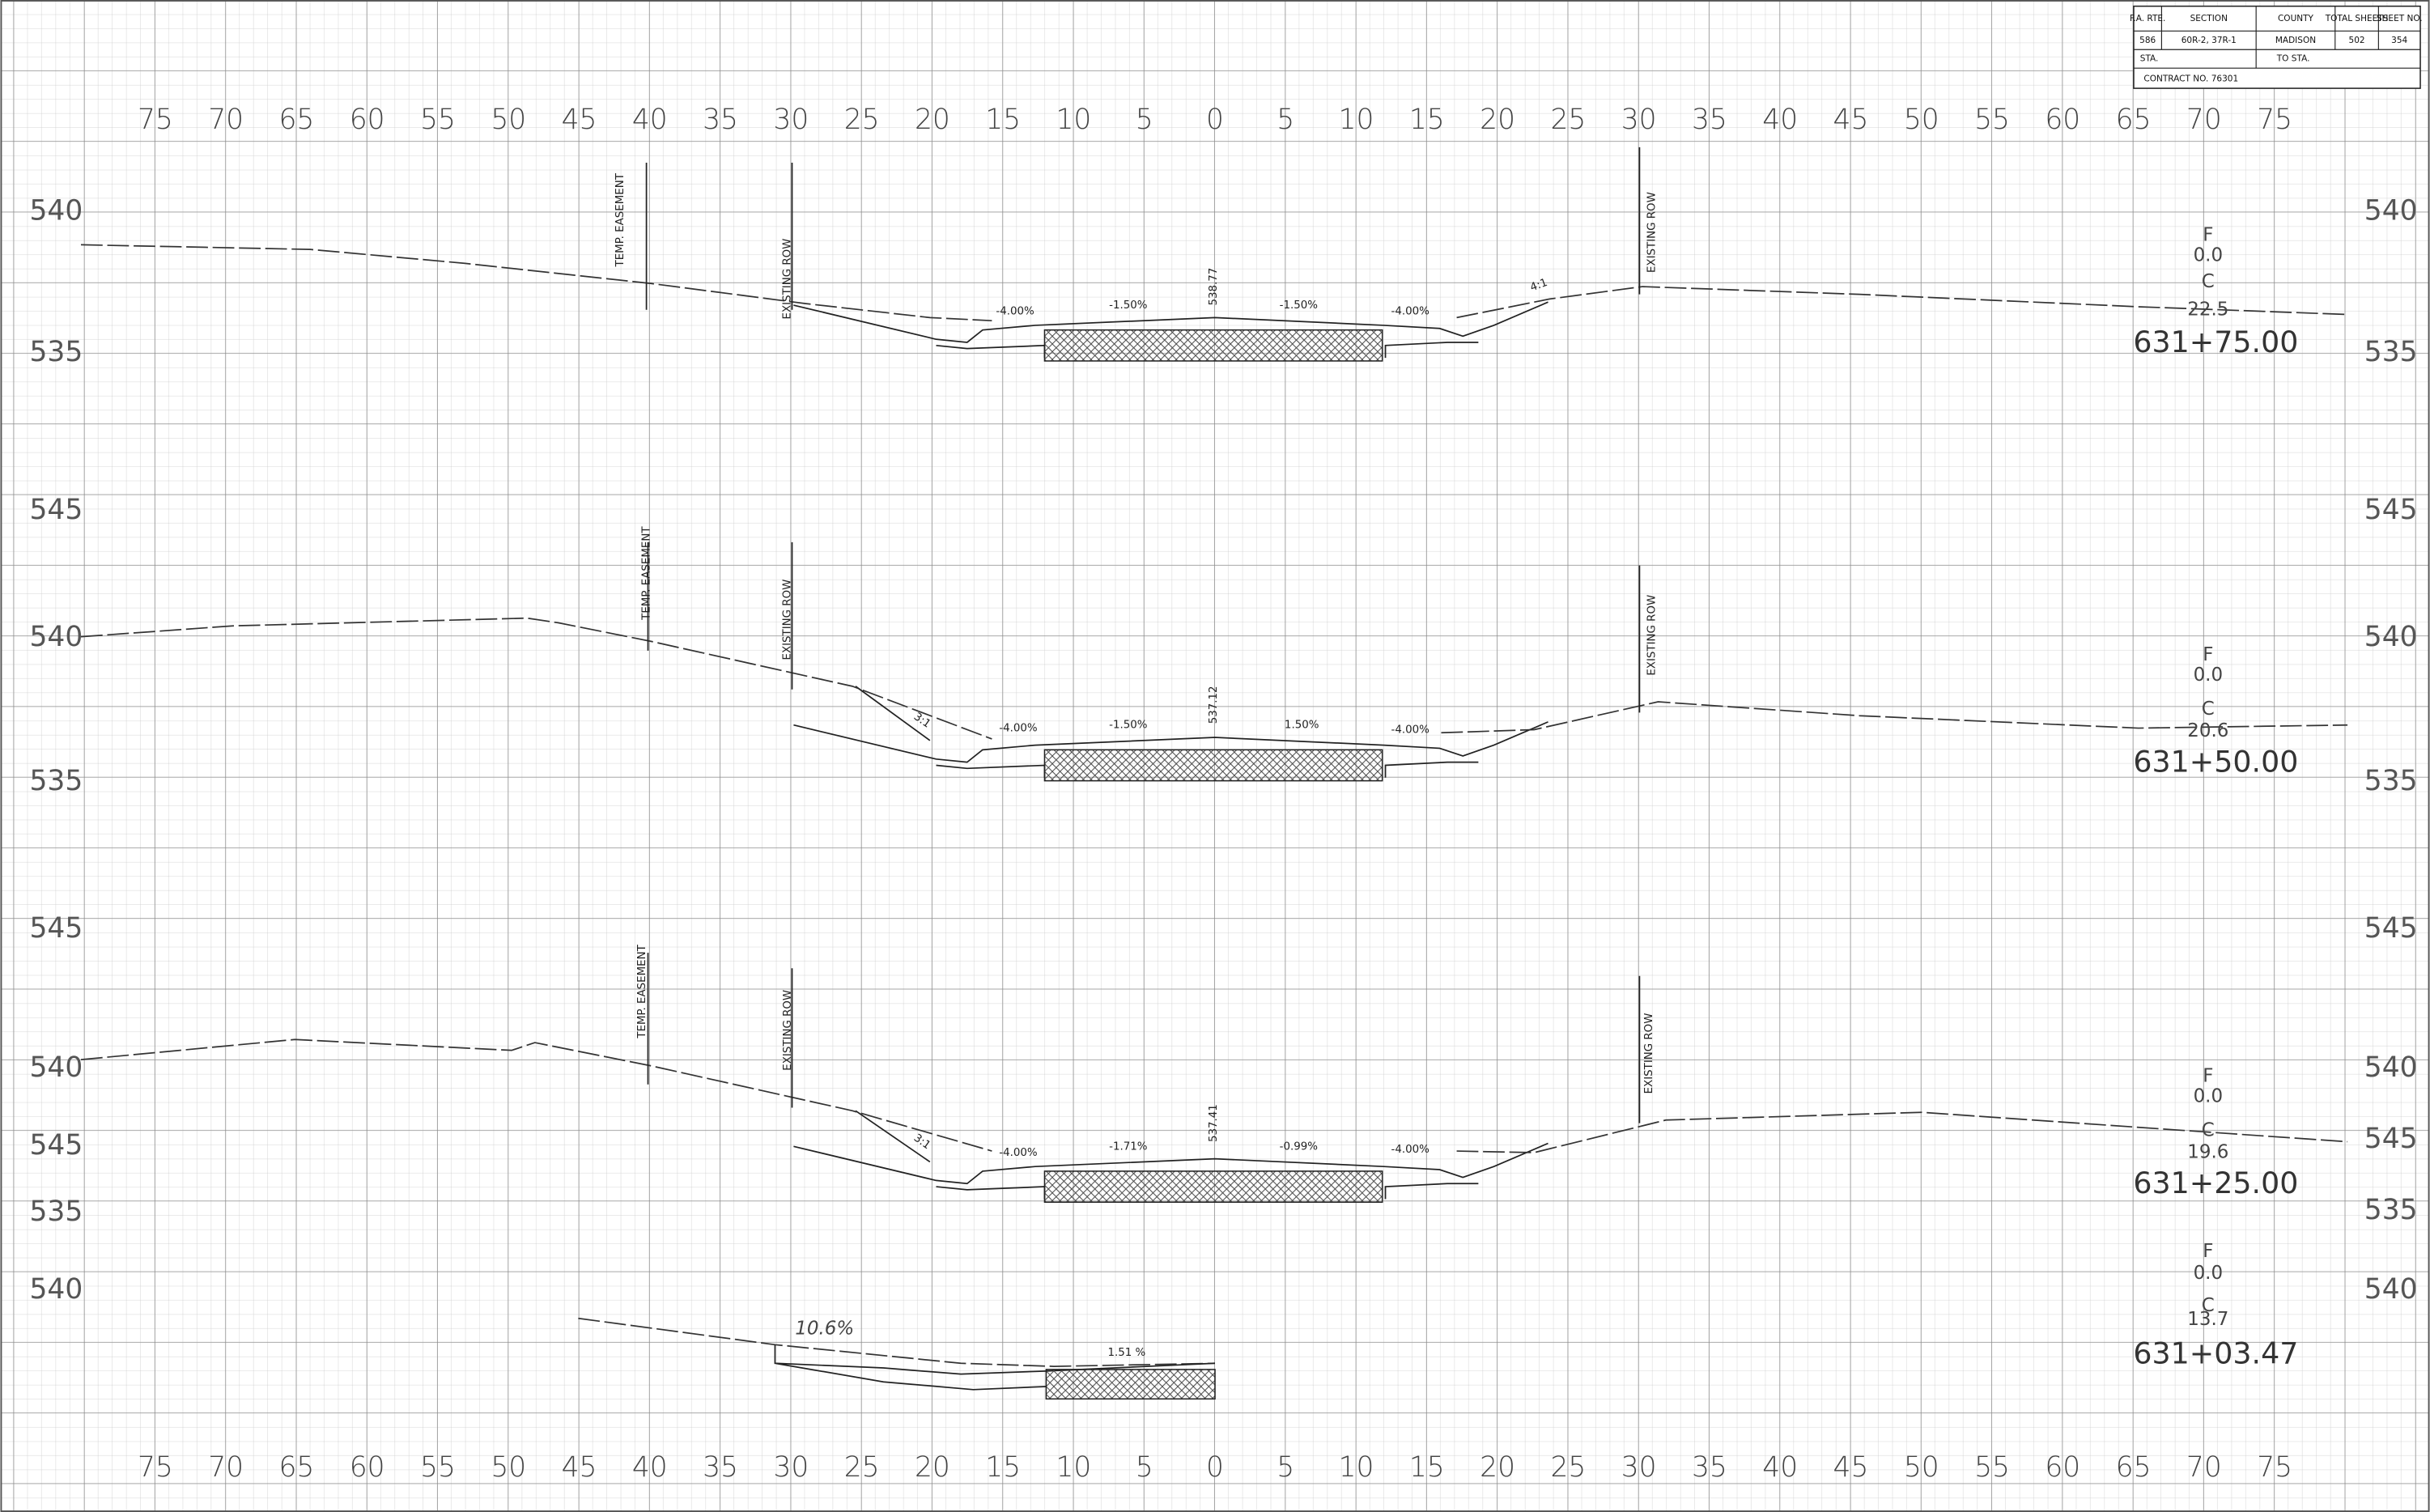  What do you see at coordinates (2215, 1353) in the screenshot?
I see `station-label: 631+03.47` at bounding box center [2215, 1353].